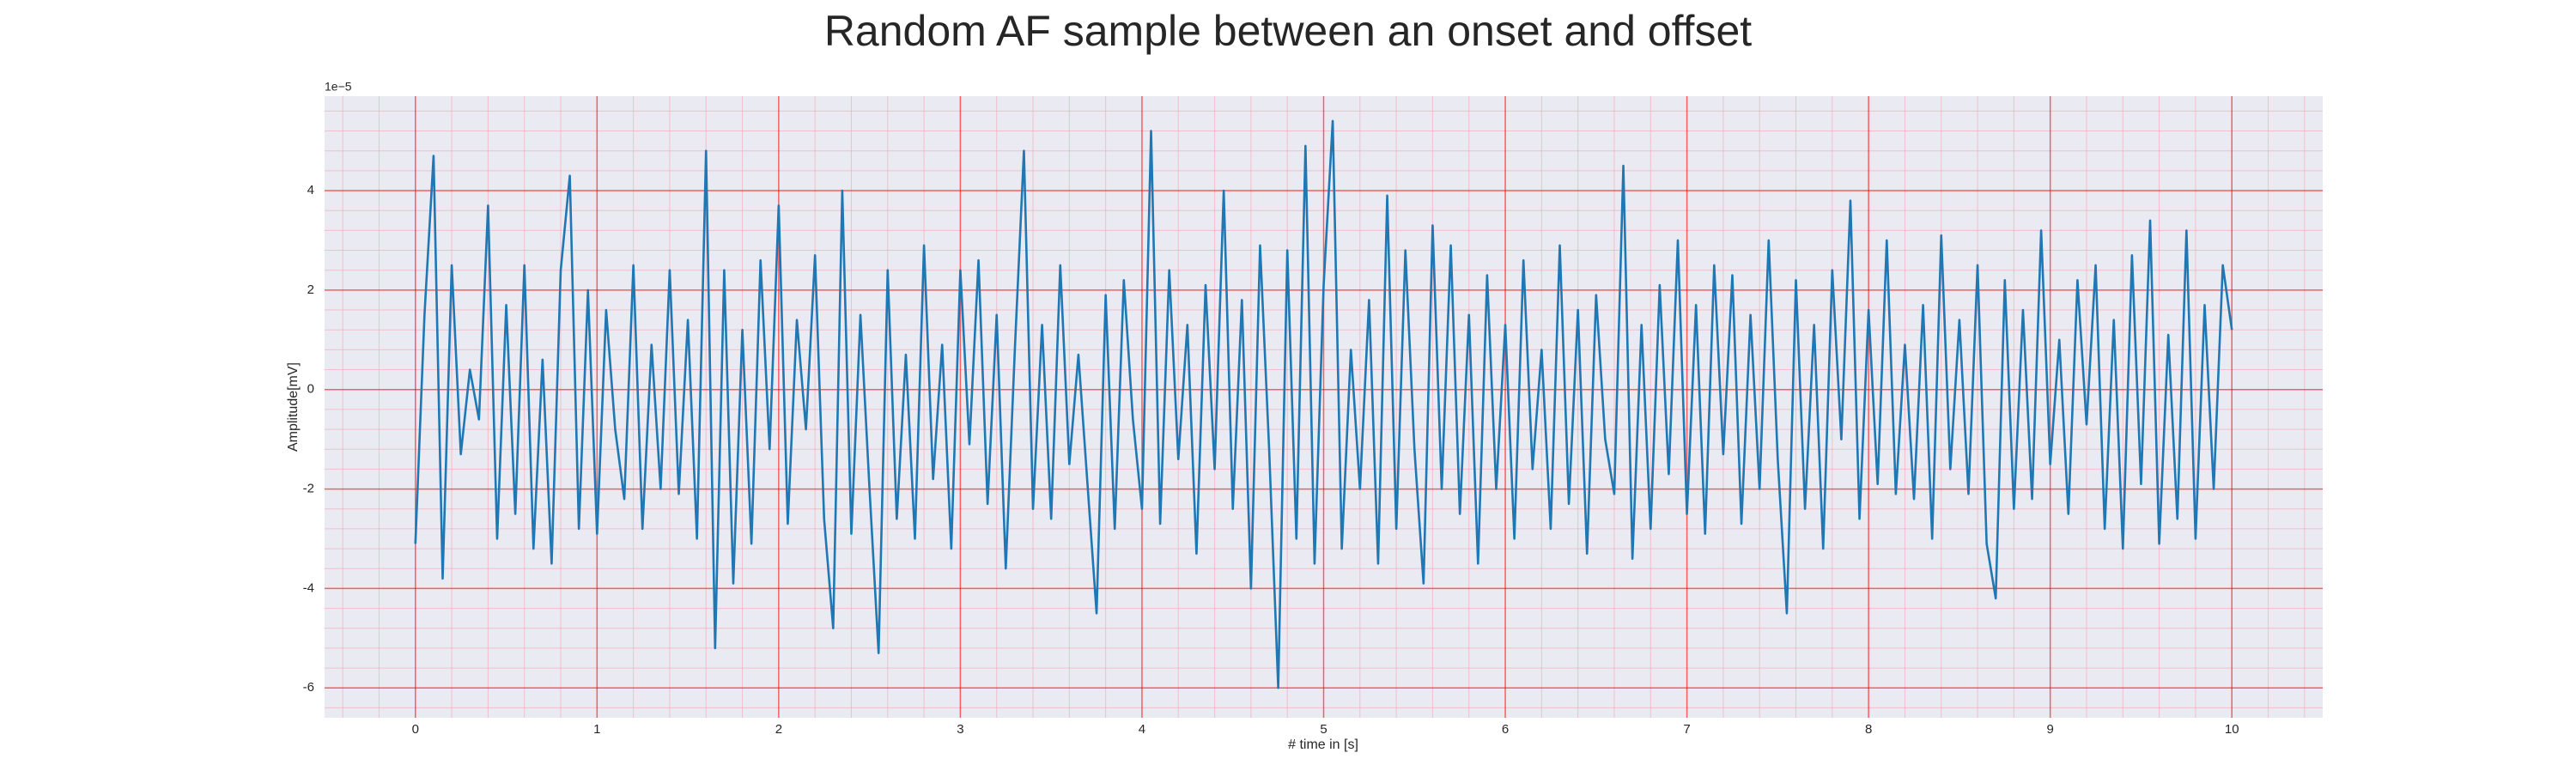  What do you see at coordinates (1323, 745) in the screenshot?
I see `x-axis-label: # time in [s]` at bounding box center [1323, 745].